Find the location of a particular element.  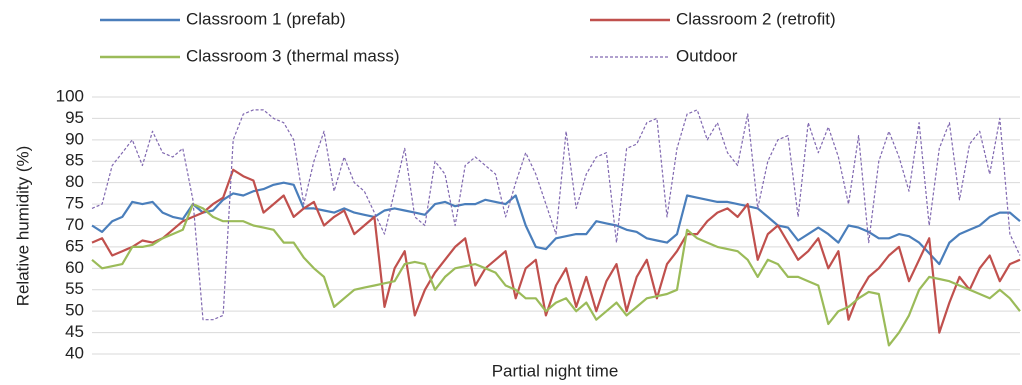

y-tick-label: 50 is located at coordinates (74, 310).